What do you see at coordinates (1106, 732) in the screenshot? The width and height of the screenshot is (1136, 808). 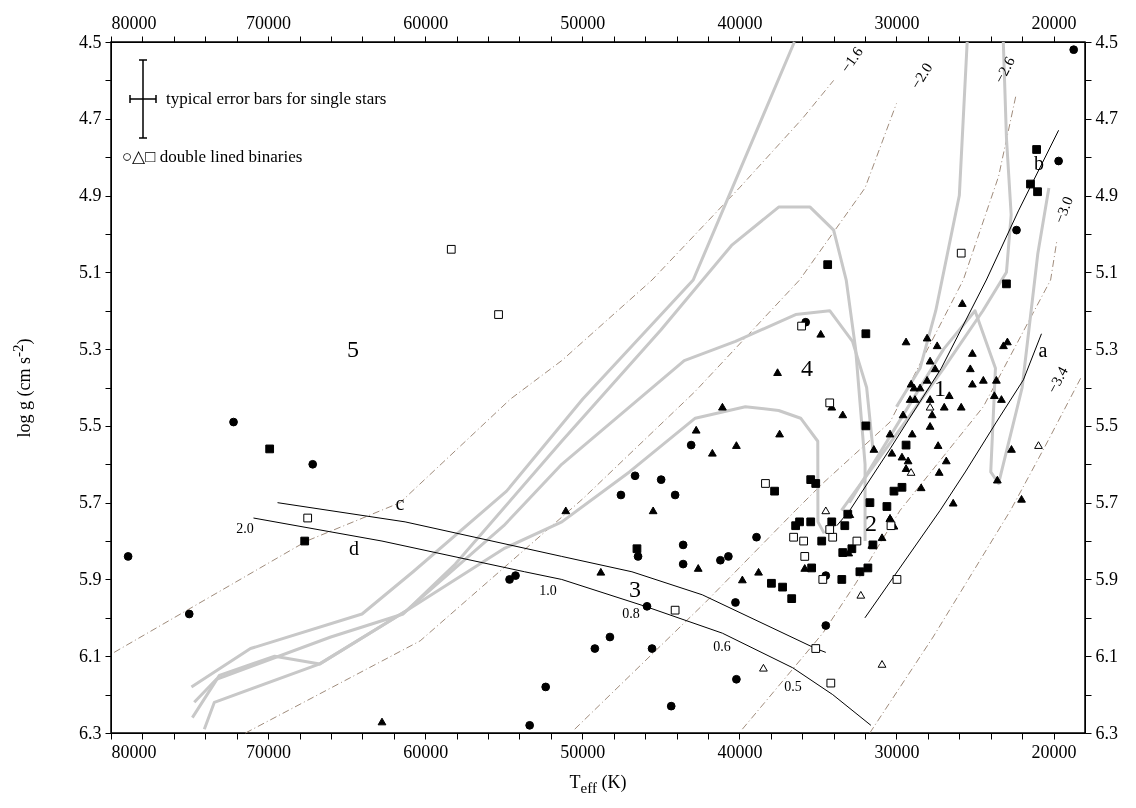 I see `y2-tick-label: 6.3` at bounding box center [1106, 732].